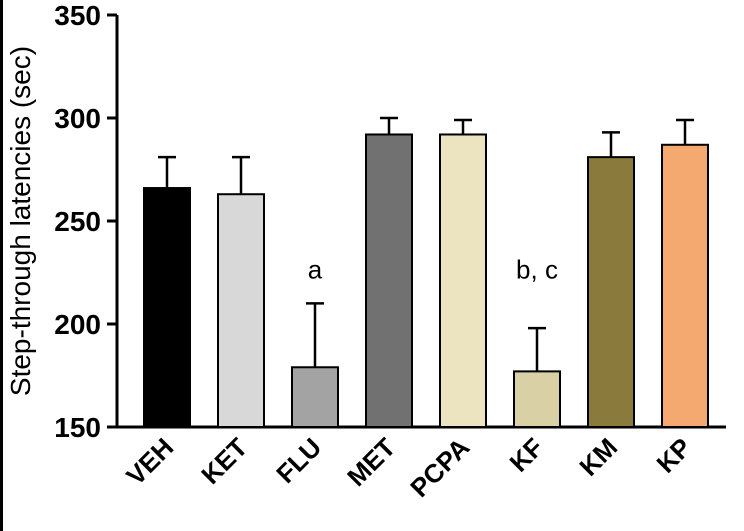 This screenshot has width=744, height=531. I want to click on category-label: KF, so click(527, 455).